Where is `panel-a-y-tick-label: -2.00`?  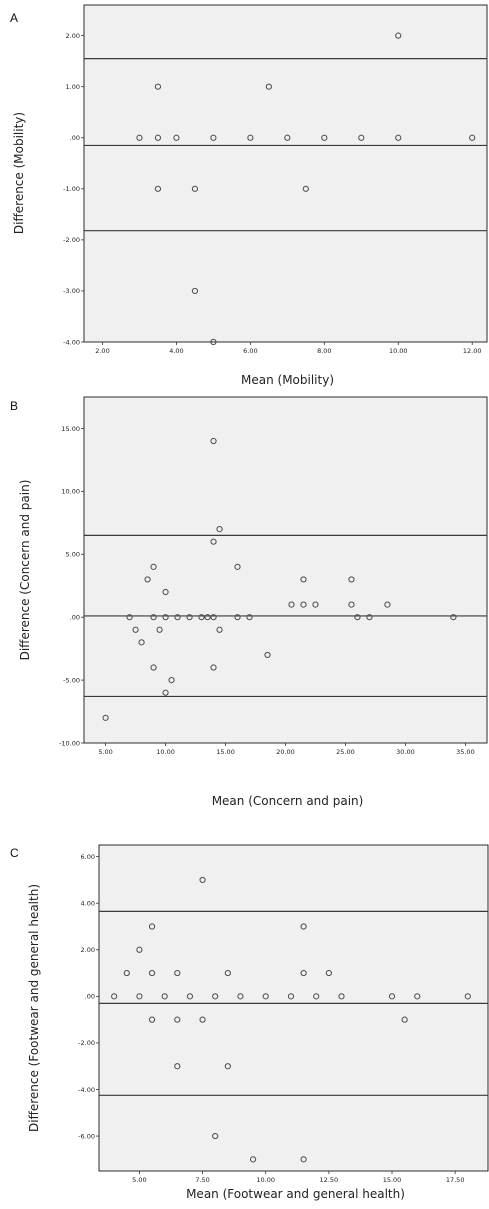
panel-a-y-tick-label: -2.00 is located at coordinates (71, 240).